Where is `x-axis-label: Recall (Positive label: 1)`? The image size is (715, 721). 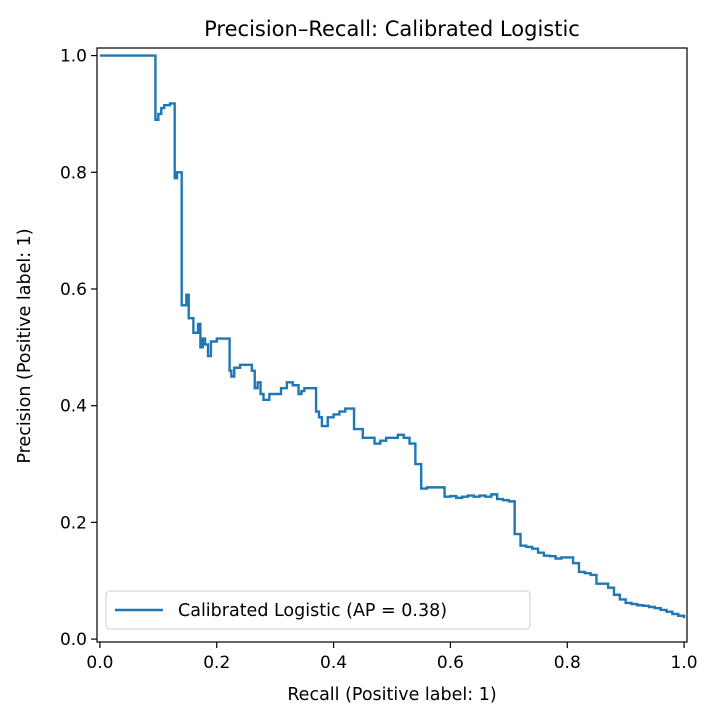 x-axis-label: Recall (Positive label: 1) is located at coordinates (391, 695).